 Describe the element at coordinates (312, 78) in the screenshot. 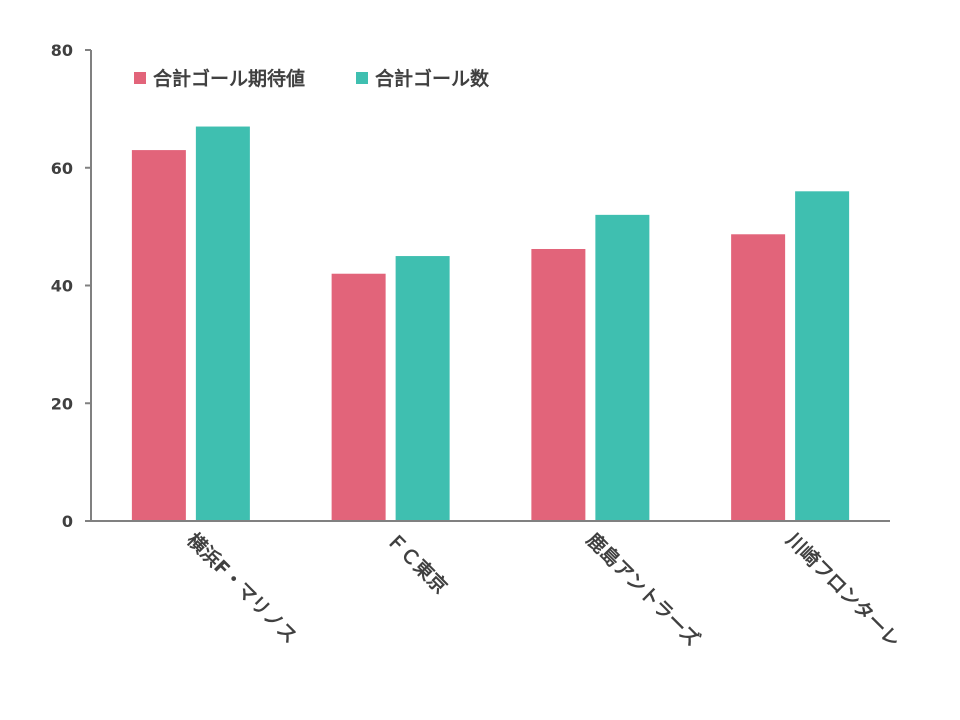

I see `legend: 合計ゴール期待値 合計ゴール数` at that location.